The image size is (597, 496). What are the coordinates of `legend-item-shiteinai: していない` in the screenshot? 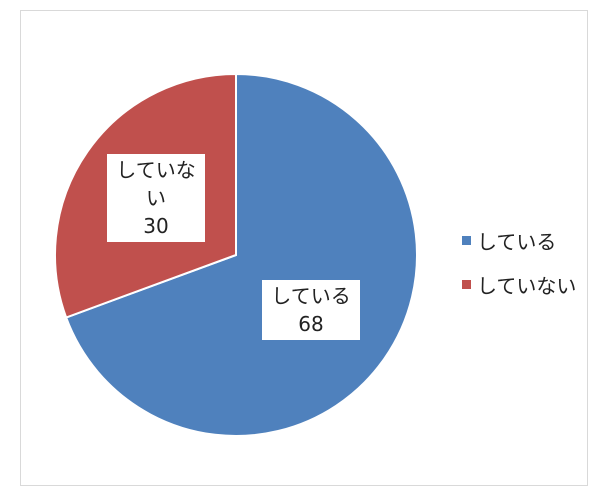 It's located at (519, 284).